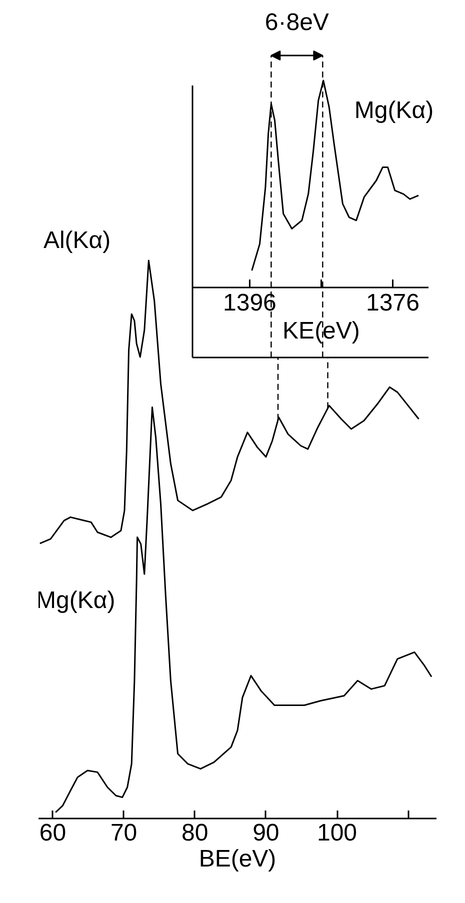 Image resolution: width=465 pixels, height=903 pixels. Describe the element at coordinates (393, 303) in the screenshot. I see `x-tick-label: 1376` at that location.